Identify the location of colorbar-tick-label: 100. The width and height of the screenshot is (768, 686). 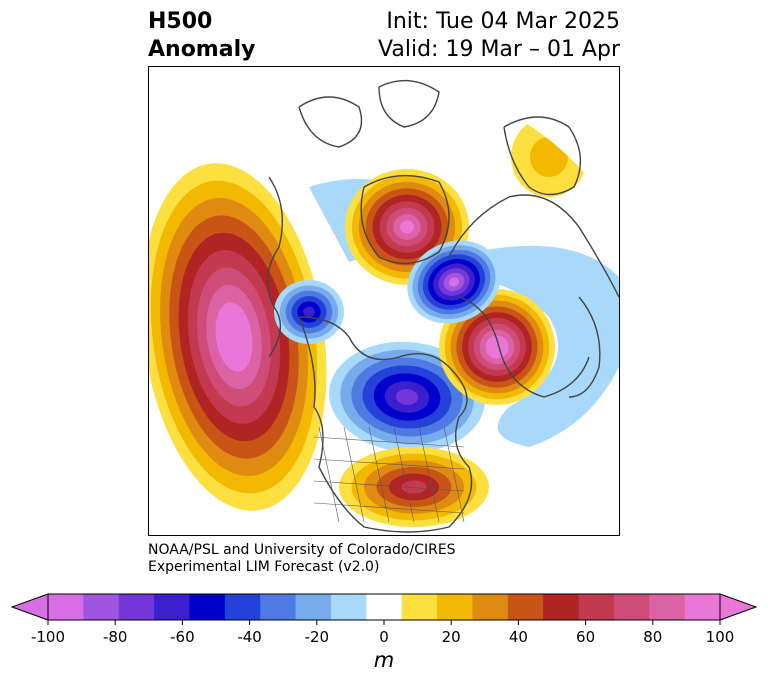
(720, 637).